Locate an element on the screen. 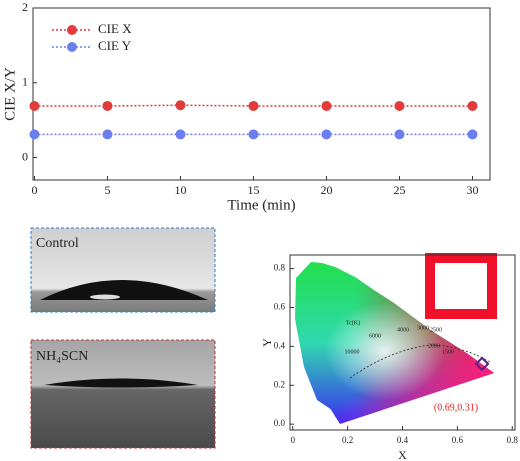 The width and height of the screenshot is (520, 461). y-axis-label: CIE X/Y is located at coordinates (10, 94).